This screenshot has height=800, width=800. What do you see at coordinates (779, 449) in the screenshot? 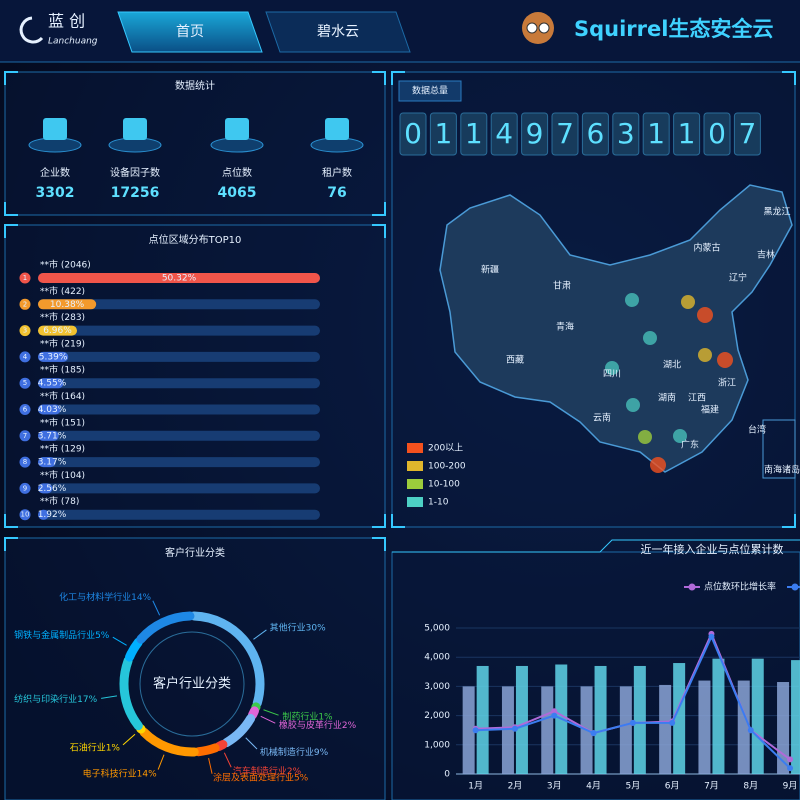
I see `south-sea-box` at bounding box center [779, 449].